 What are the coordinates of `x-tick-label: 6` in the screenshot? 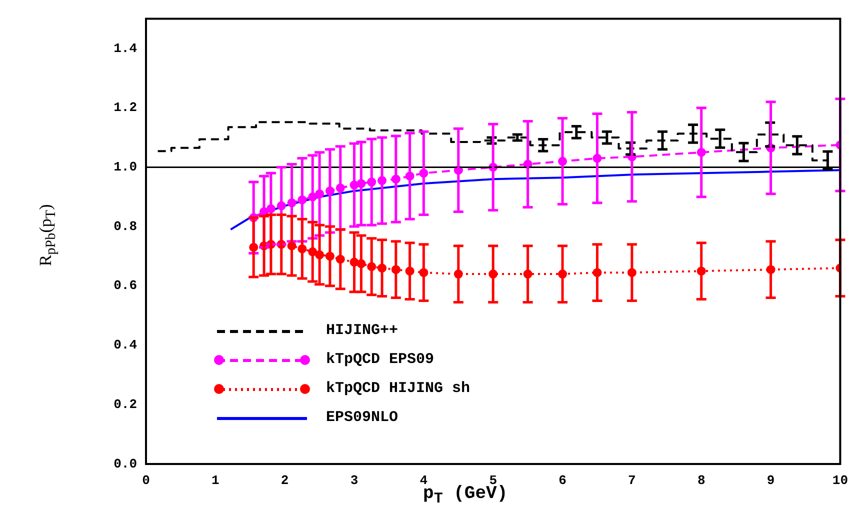 It's located at (562, 480).